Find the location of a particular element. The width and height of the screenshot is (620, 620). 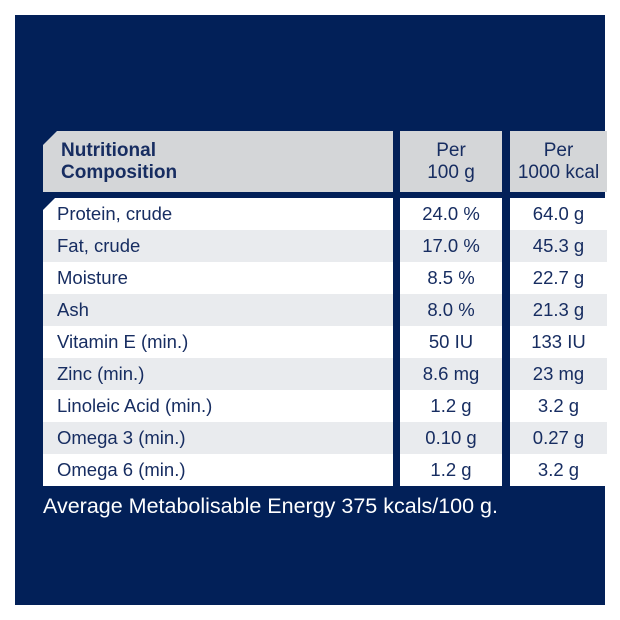

table-row: Omega 3 (min.) 0.10 g 0.27 g is located at coordinates (325, 438).